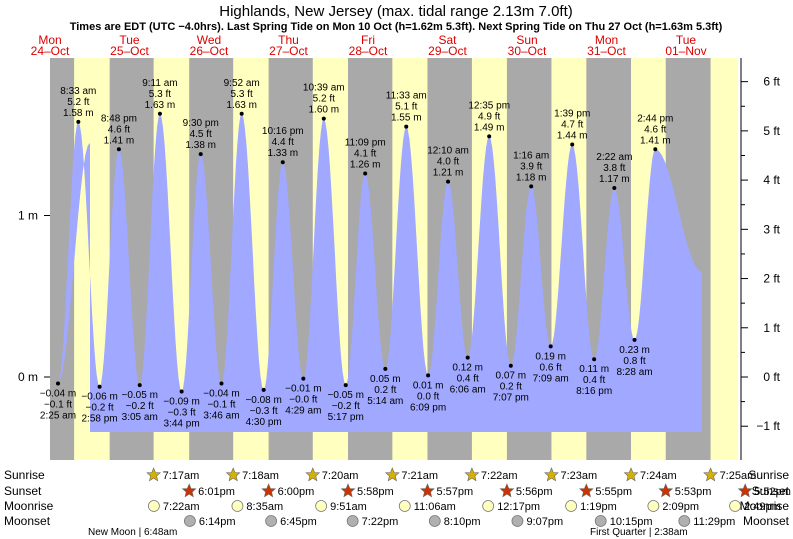 The width and height of the screenshot is (793, 539). What do you see at coordinates (631, 522) in the screenshot?
I see `moonset-time: 10:15pm` at bounding box center [631, 522].